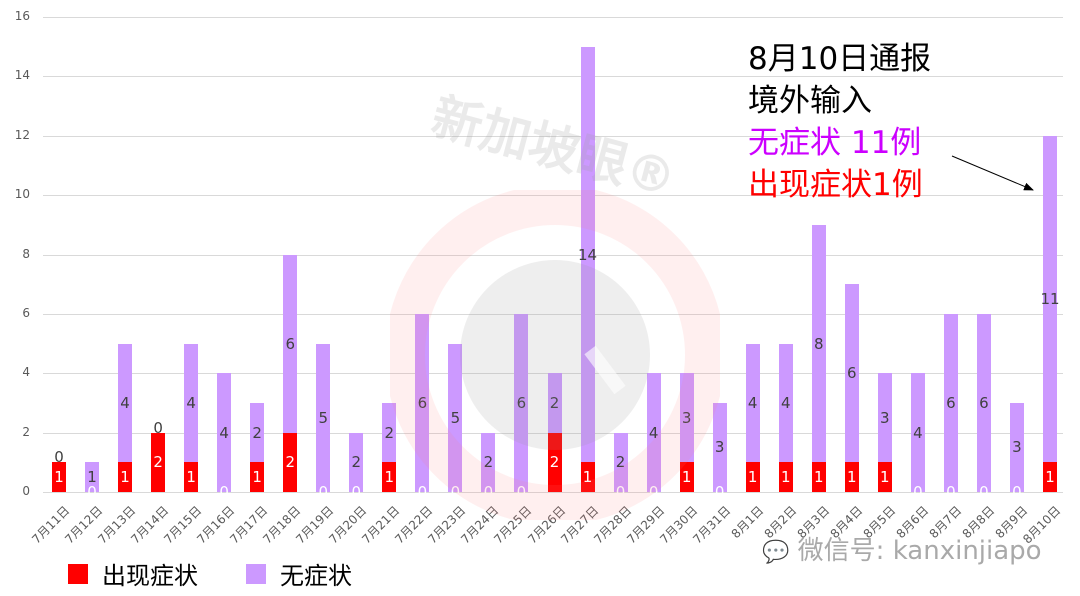 The height and width of the screenshot is (596, 1080). I want to click on y-tick-label: 2, so click(26, 431).